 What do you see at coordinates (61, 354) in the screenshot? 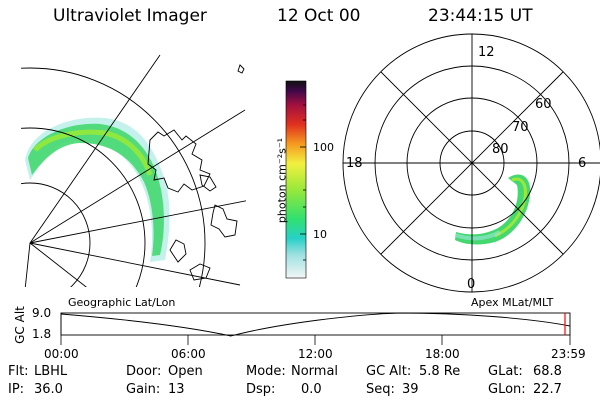
I see `time-tick-0000: 00:00` at bounding box center [61, 354].